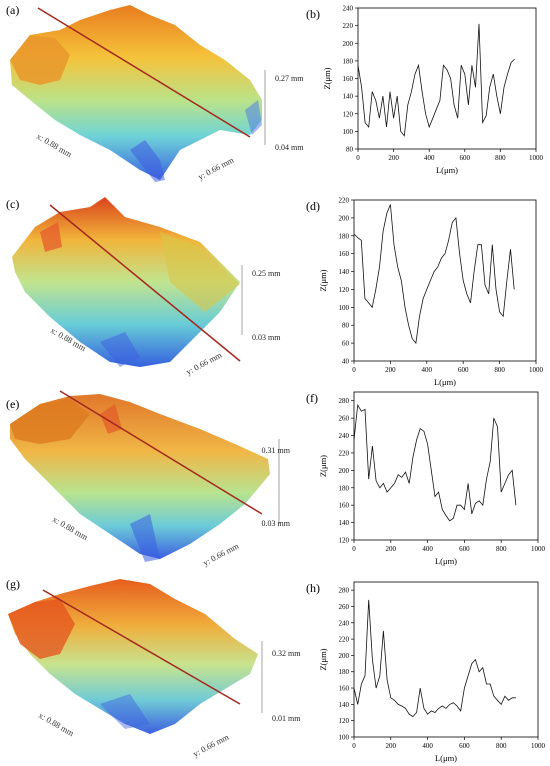 The image size is (550, 766). Describe the element at coordinates (210, 744) in the screenshot. I see `y-axis-label-g: y: 0.66 mm` at that location.